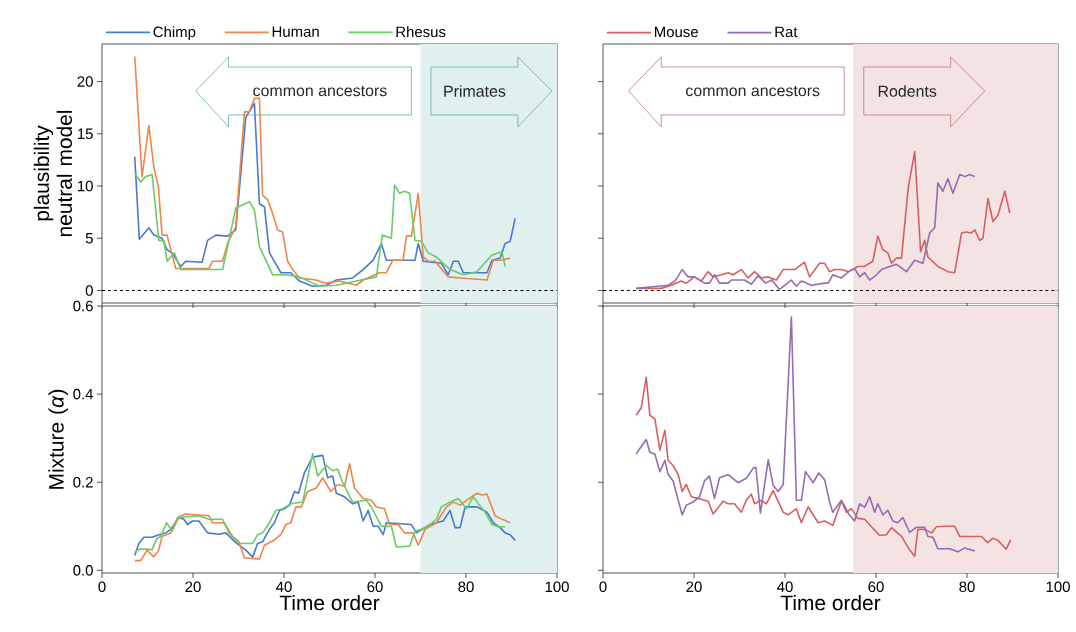 This screenshot has width=1076, height=632. What do you see at coordinates (89, 290) in the screenshot?
I see `y-tick-label: 0` at bounding box center [89, 290].